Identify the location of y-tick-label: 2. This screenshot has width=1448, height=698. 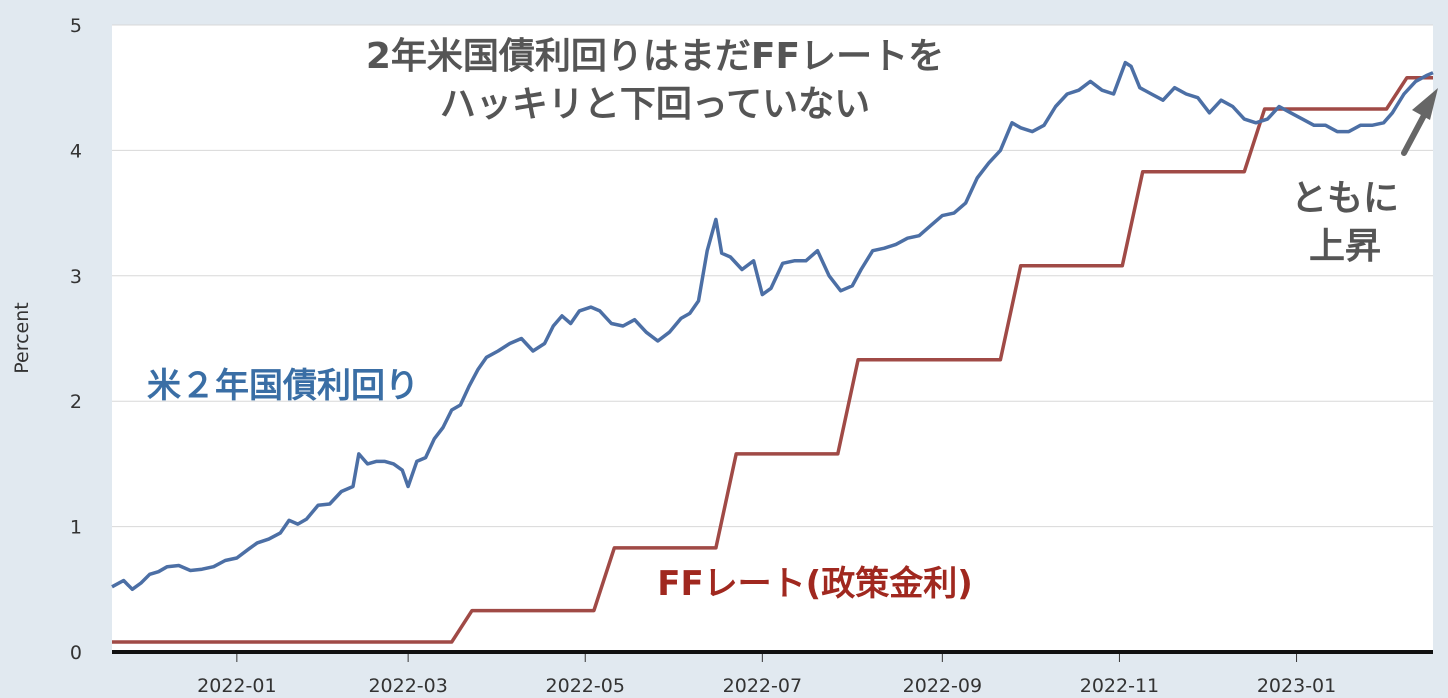
(76, 402).